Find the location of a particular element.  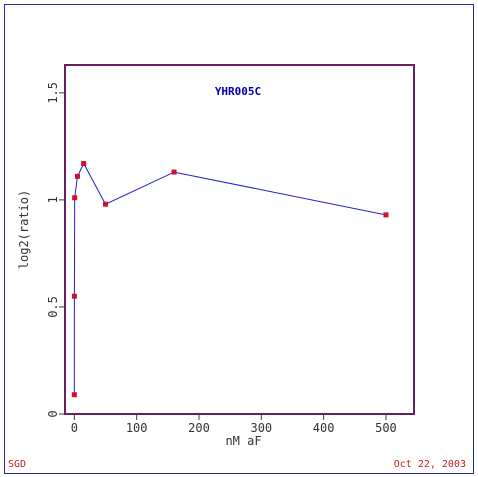

footer-date: Oct 22, 2003 is located at coordinates (429, 464).